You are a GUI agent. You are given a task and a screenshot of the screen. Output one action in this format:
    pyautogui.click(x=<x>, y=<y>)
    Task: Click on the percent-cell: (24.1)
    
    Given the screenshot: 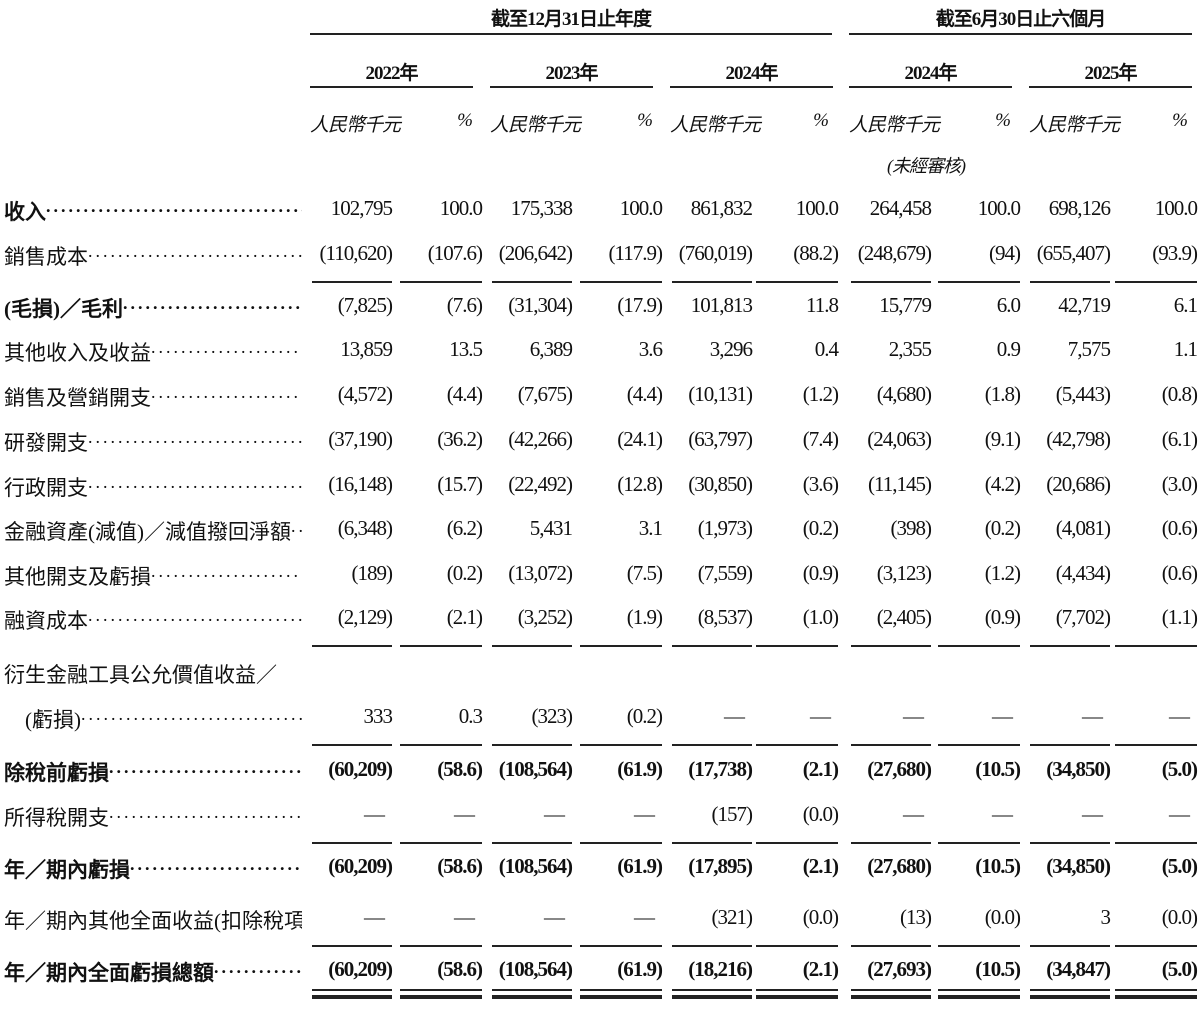 What is the action you would take?
    pyautogui.click(x=640, y=439)
    